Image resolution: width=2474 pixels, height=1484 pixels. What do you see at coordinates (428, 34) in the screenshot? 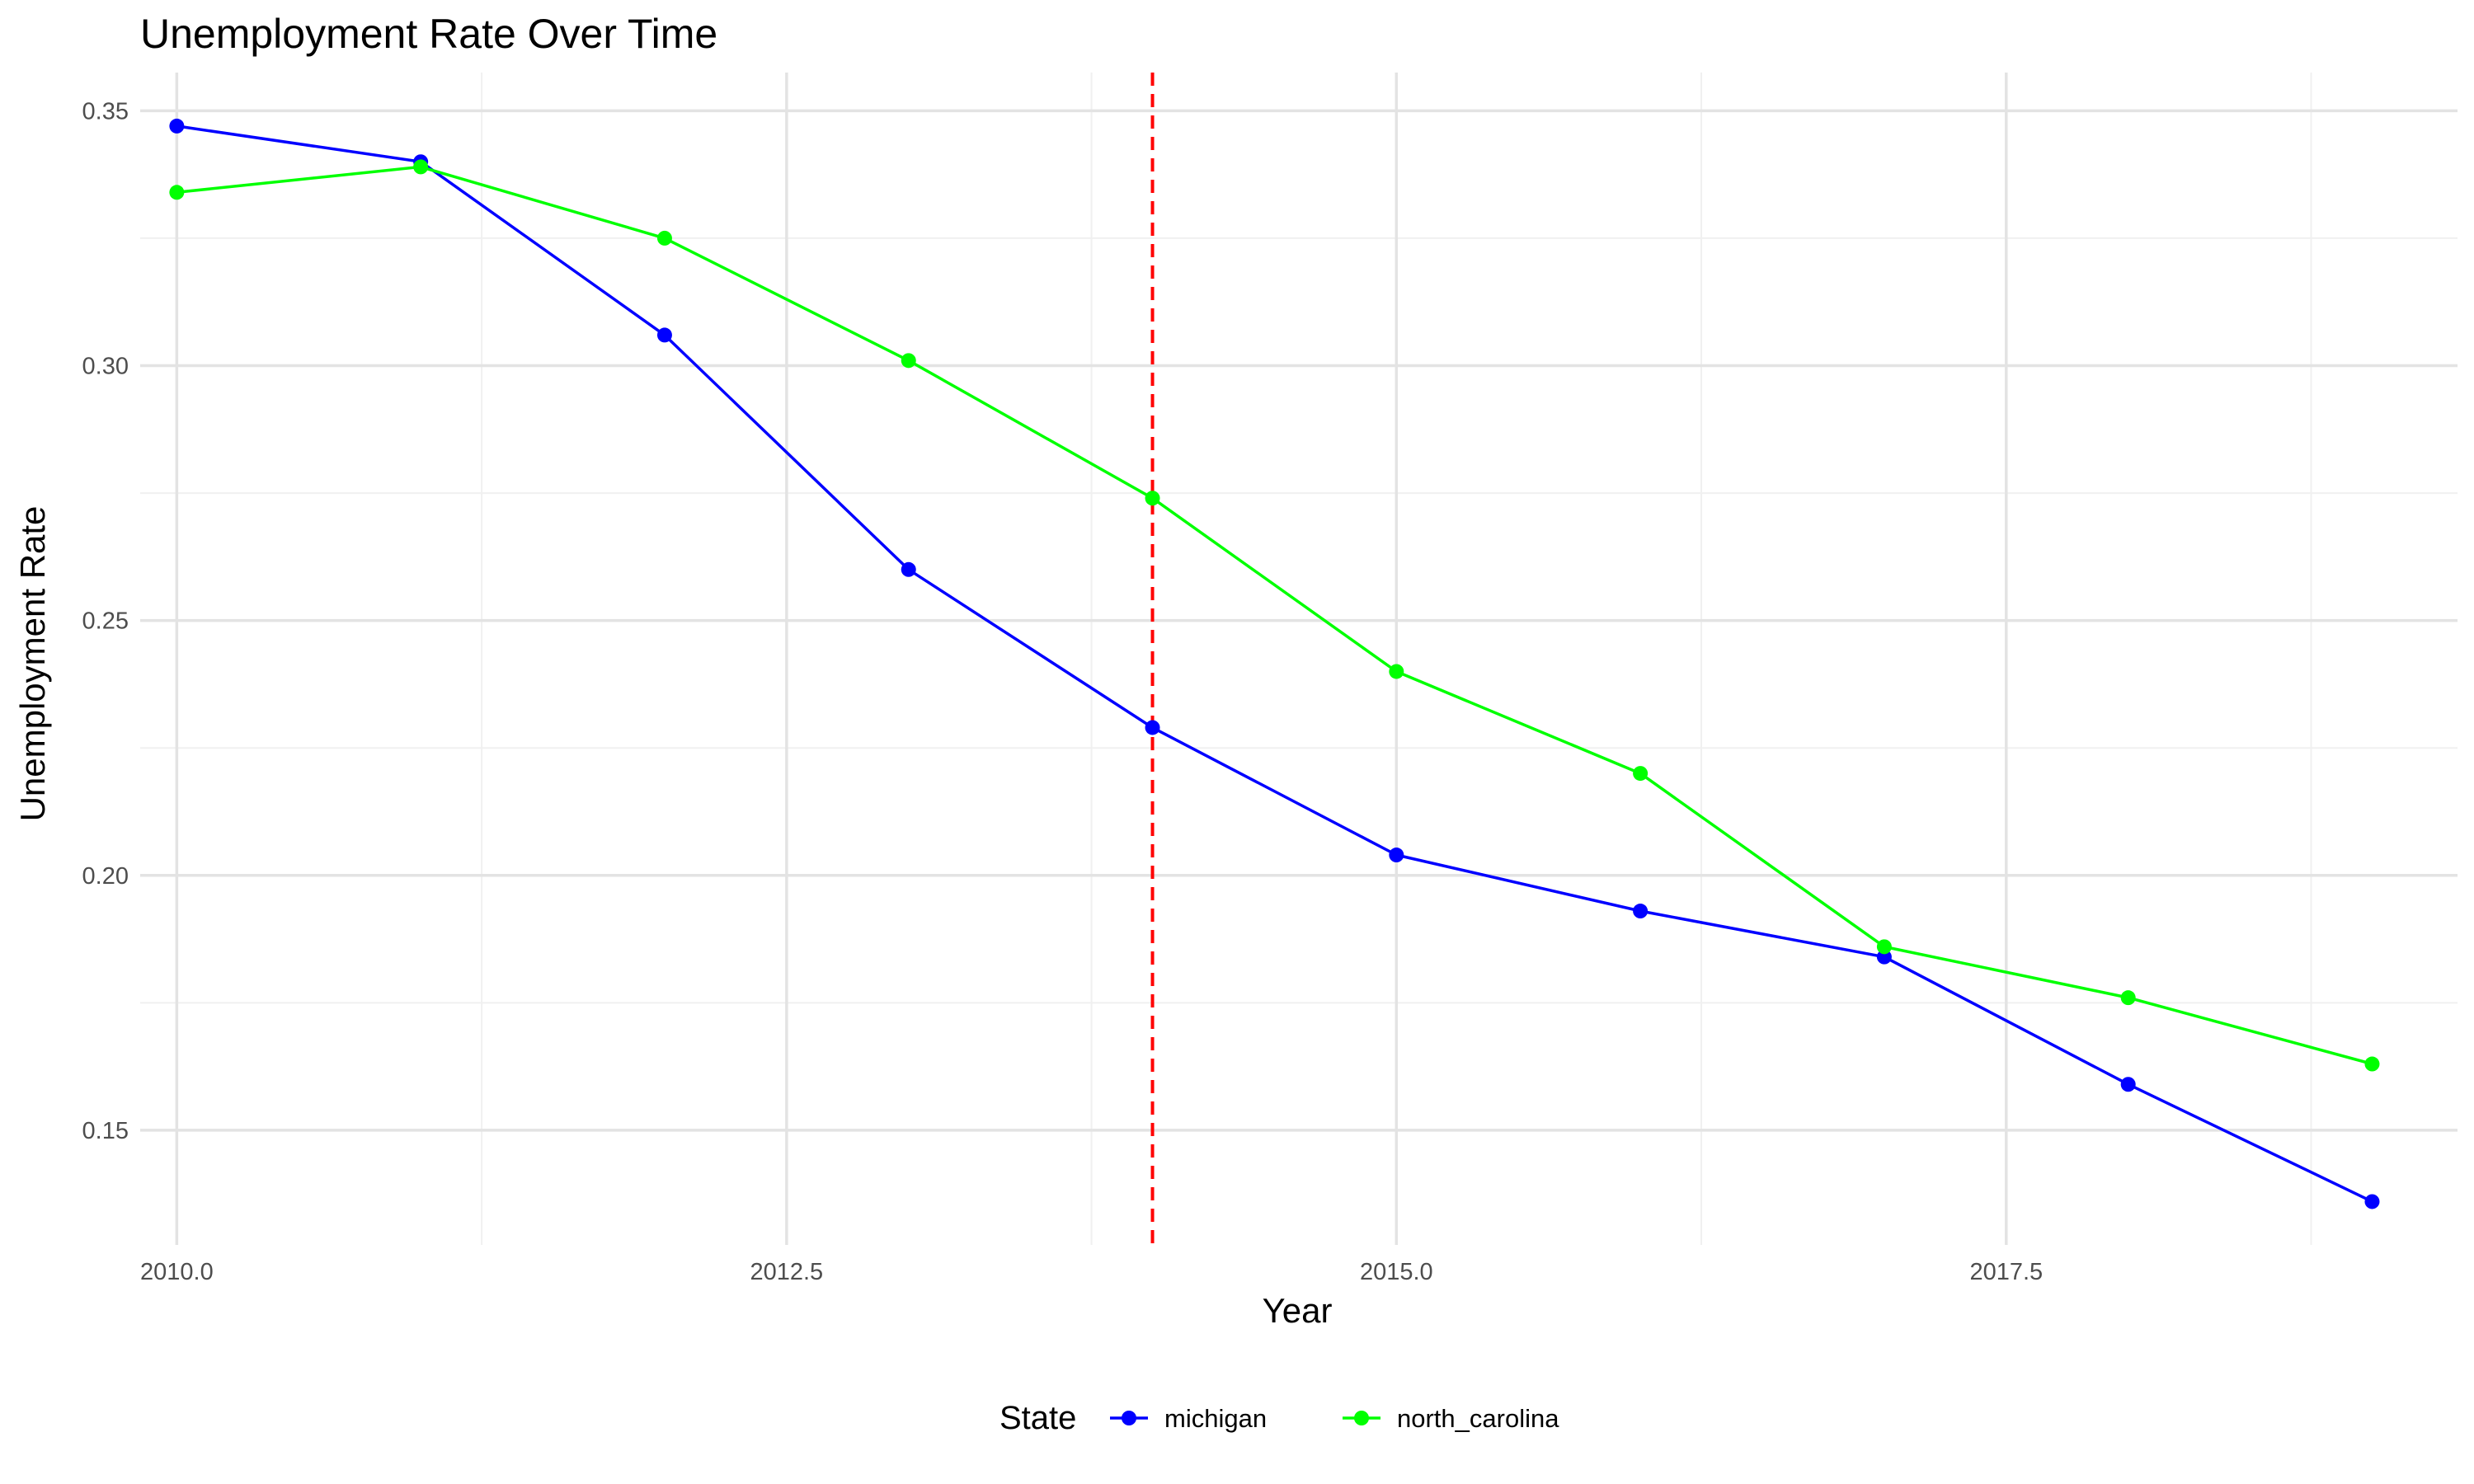
I see `chart-title: Unemployment Rate Over Time` at bounding box center [428, 34].